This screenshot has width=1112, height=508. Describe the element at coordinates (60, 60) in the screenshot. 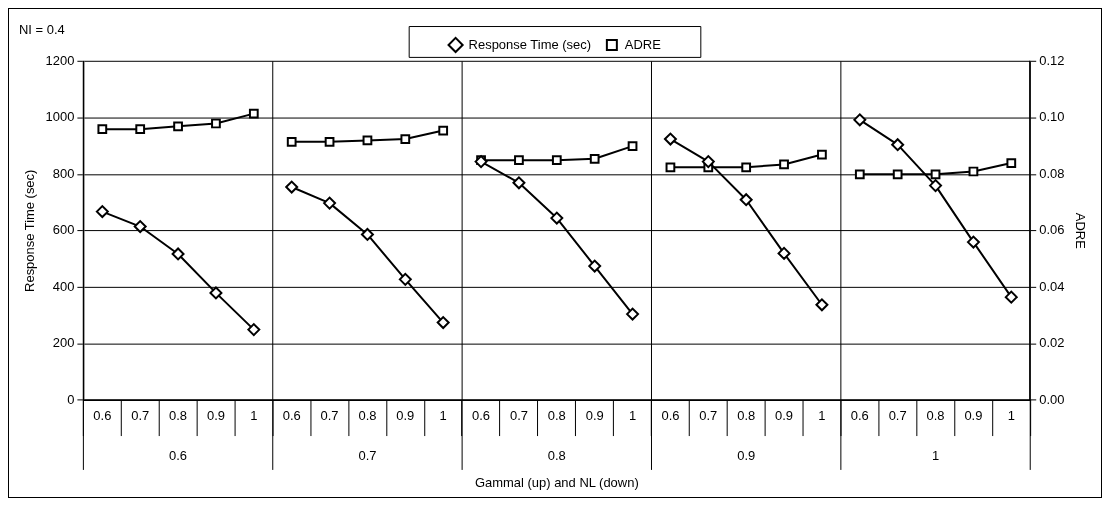

I see `y-tick-label: 1200` at that location.